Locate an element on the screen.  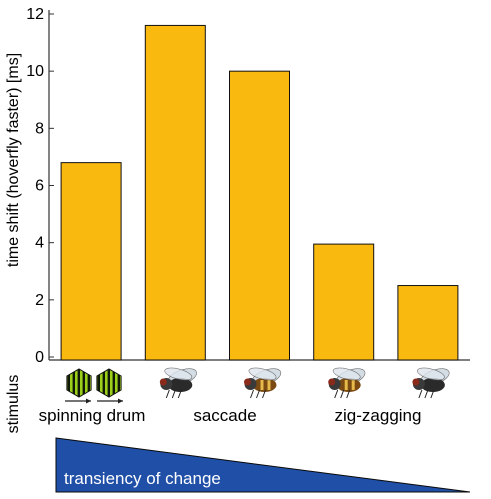
stimulus-label: stimulus is located at coordinates (13, 404).